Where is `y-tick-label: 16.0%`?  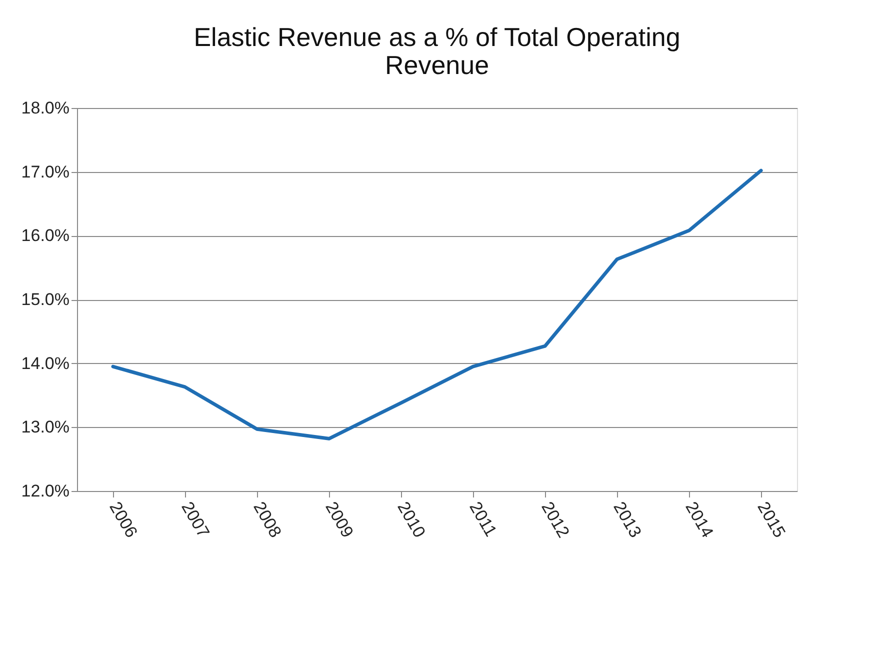 y-tick-label: 16.0% is located at coordinates (45, 236).